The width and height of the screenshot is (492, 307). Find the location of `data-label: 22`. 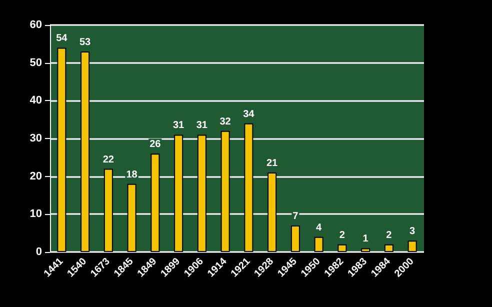

data-label: 22 is located at coordinates (108, 160).